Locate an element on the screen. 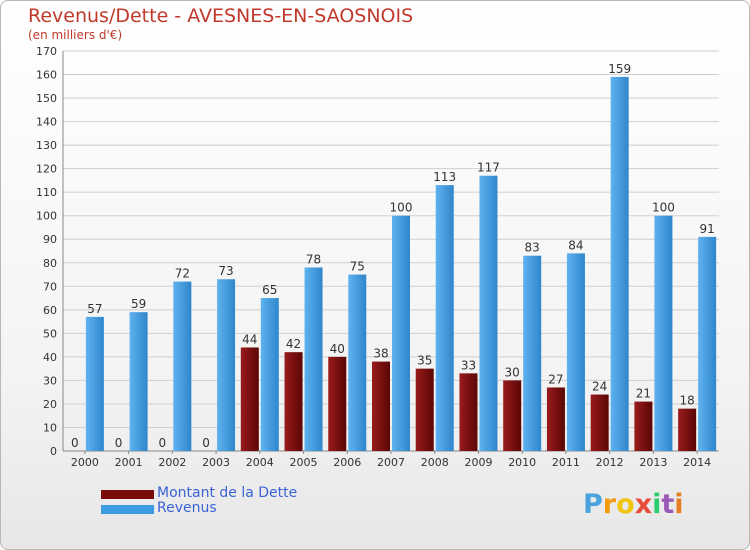  x-tick-label: 2009 is located at coordinates (478, 462).